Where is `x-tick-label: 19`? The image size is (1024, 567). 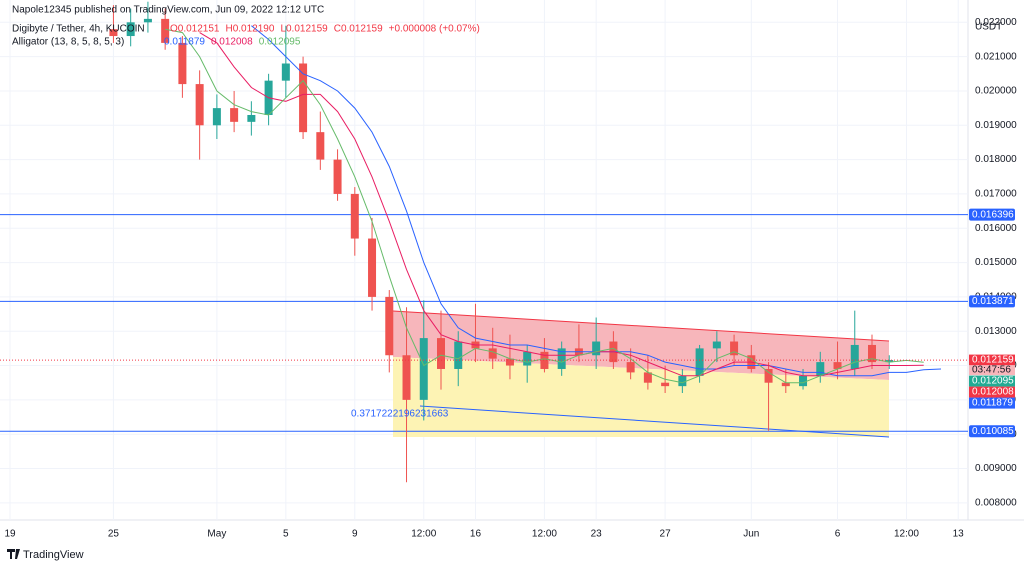 x-tick-label: 19 is located at coordinates (10, 534).